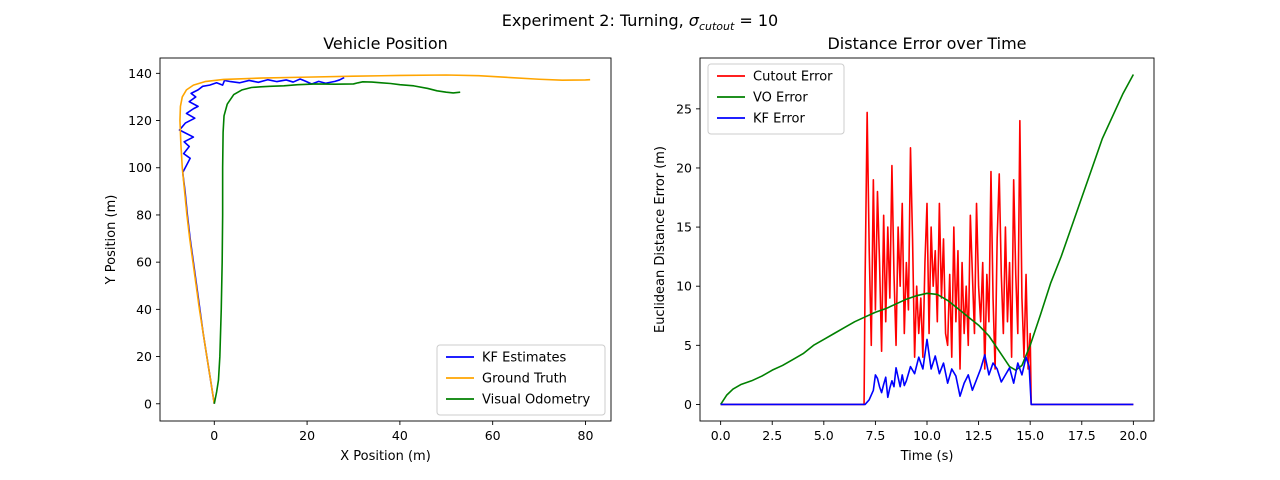  What do you see at coordinates (385, 43) in the screenshot?
I see `chart-title: Vehicle Position` at bounding box center [385, 43].